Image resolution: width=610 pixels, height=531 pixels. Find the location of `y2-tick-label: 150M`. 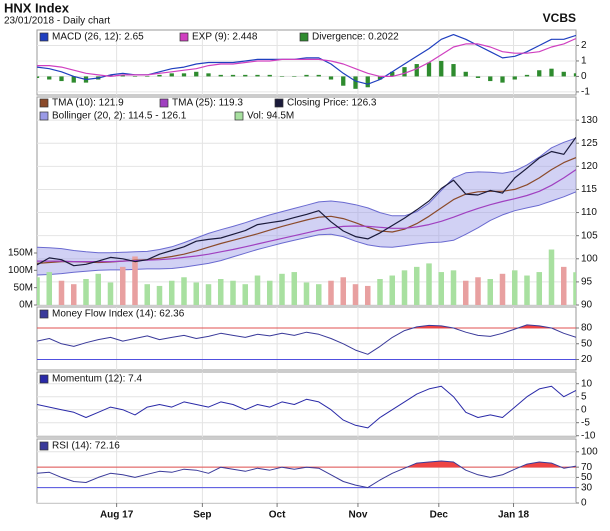

y2-tick-label: 150M is located at coordinates (20, 253).